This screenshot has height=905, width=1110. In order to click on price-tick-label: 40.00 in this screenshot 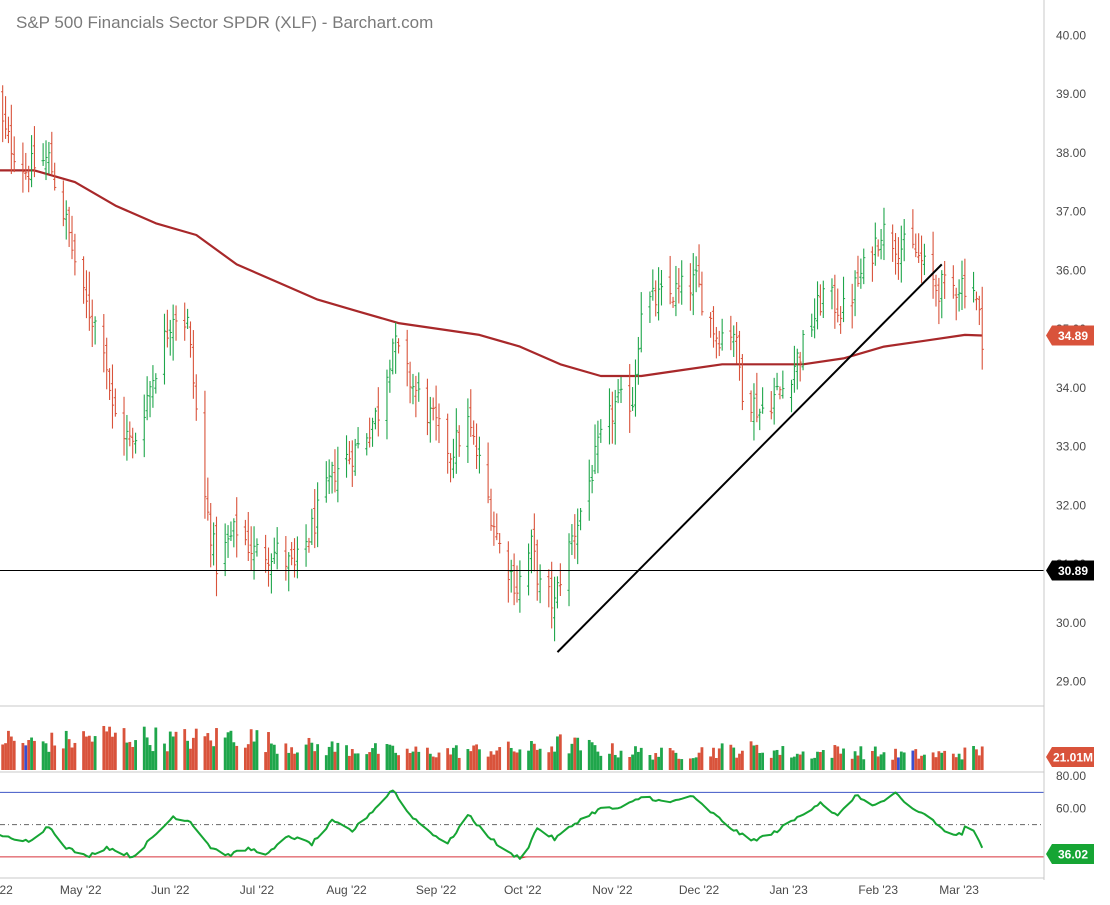, I will do `click(1071, 35)`.